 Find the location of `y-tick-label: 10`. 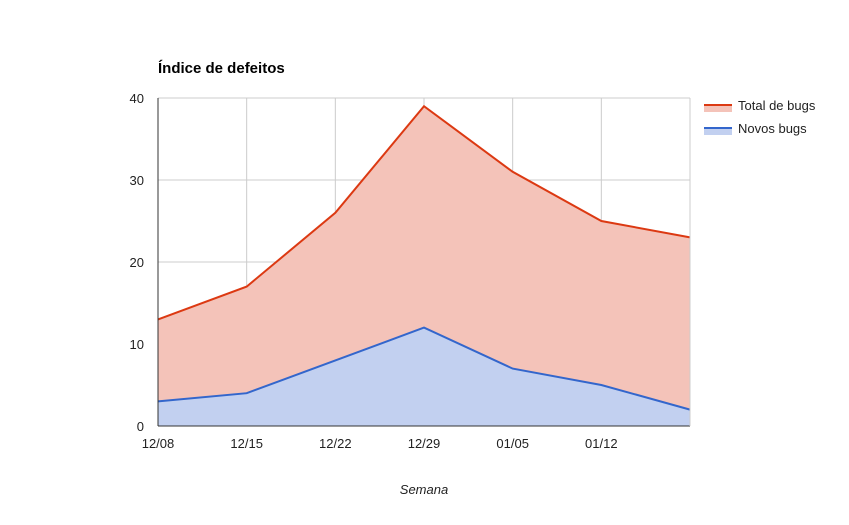

y-tick-label: 10 is located at coordinates (137, 344).